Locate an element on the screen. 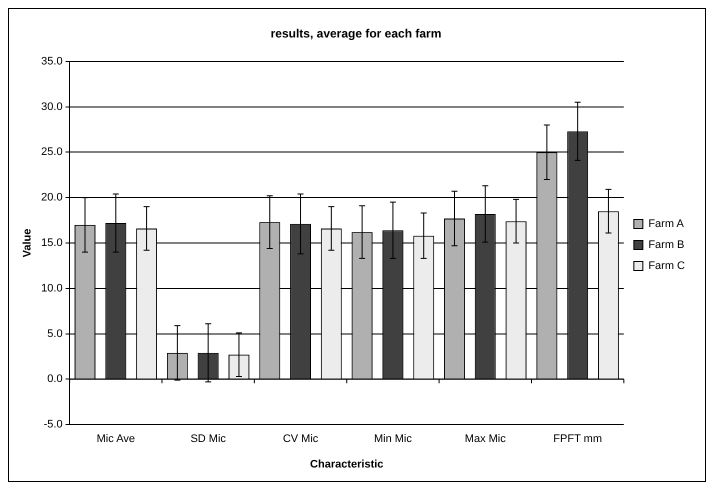  y-tick-label: 35.0 is located at coordinates (52, 61).